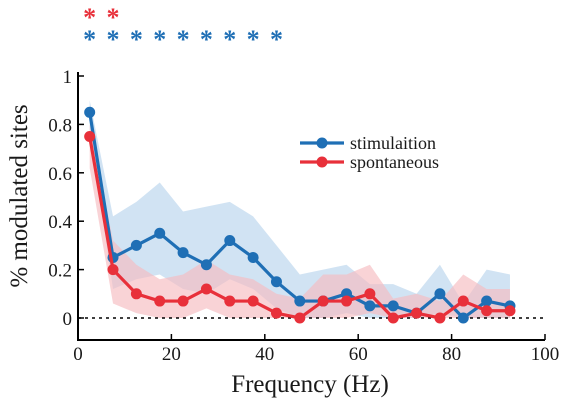 Image resolution: width=576 pixels, height=414 pixels. Describe the element at coordinates (358, 354) in the screenshot. I see `x-tick-label: 60` at that location.